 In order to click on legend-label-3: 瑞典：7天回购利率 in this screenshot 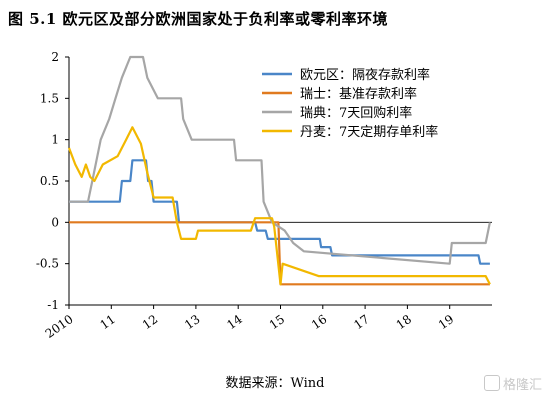, I will do `click(356, 113)`.